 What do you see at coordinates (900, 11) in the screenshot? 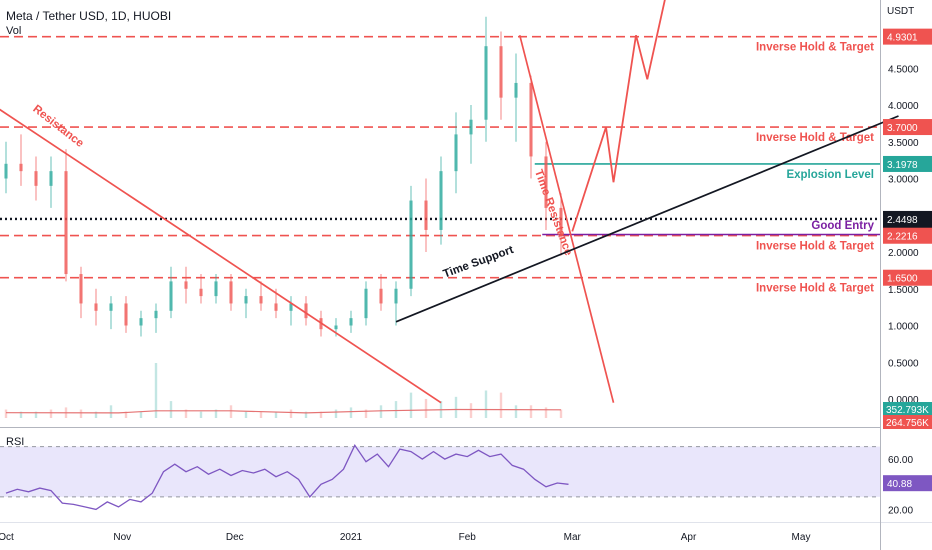
I see `currency-label: USDT` at bounding box center [900, 11].